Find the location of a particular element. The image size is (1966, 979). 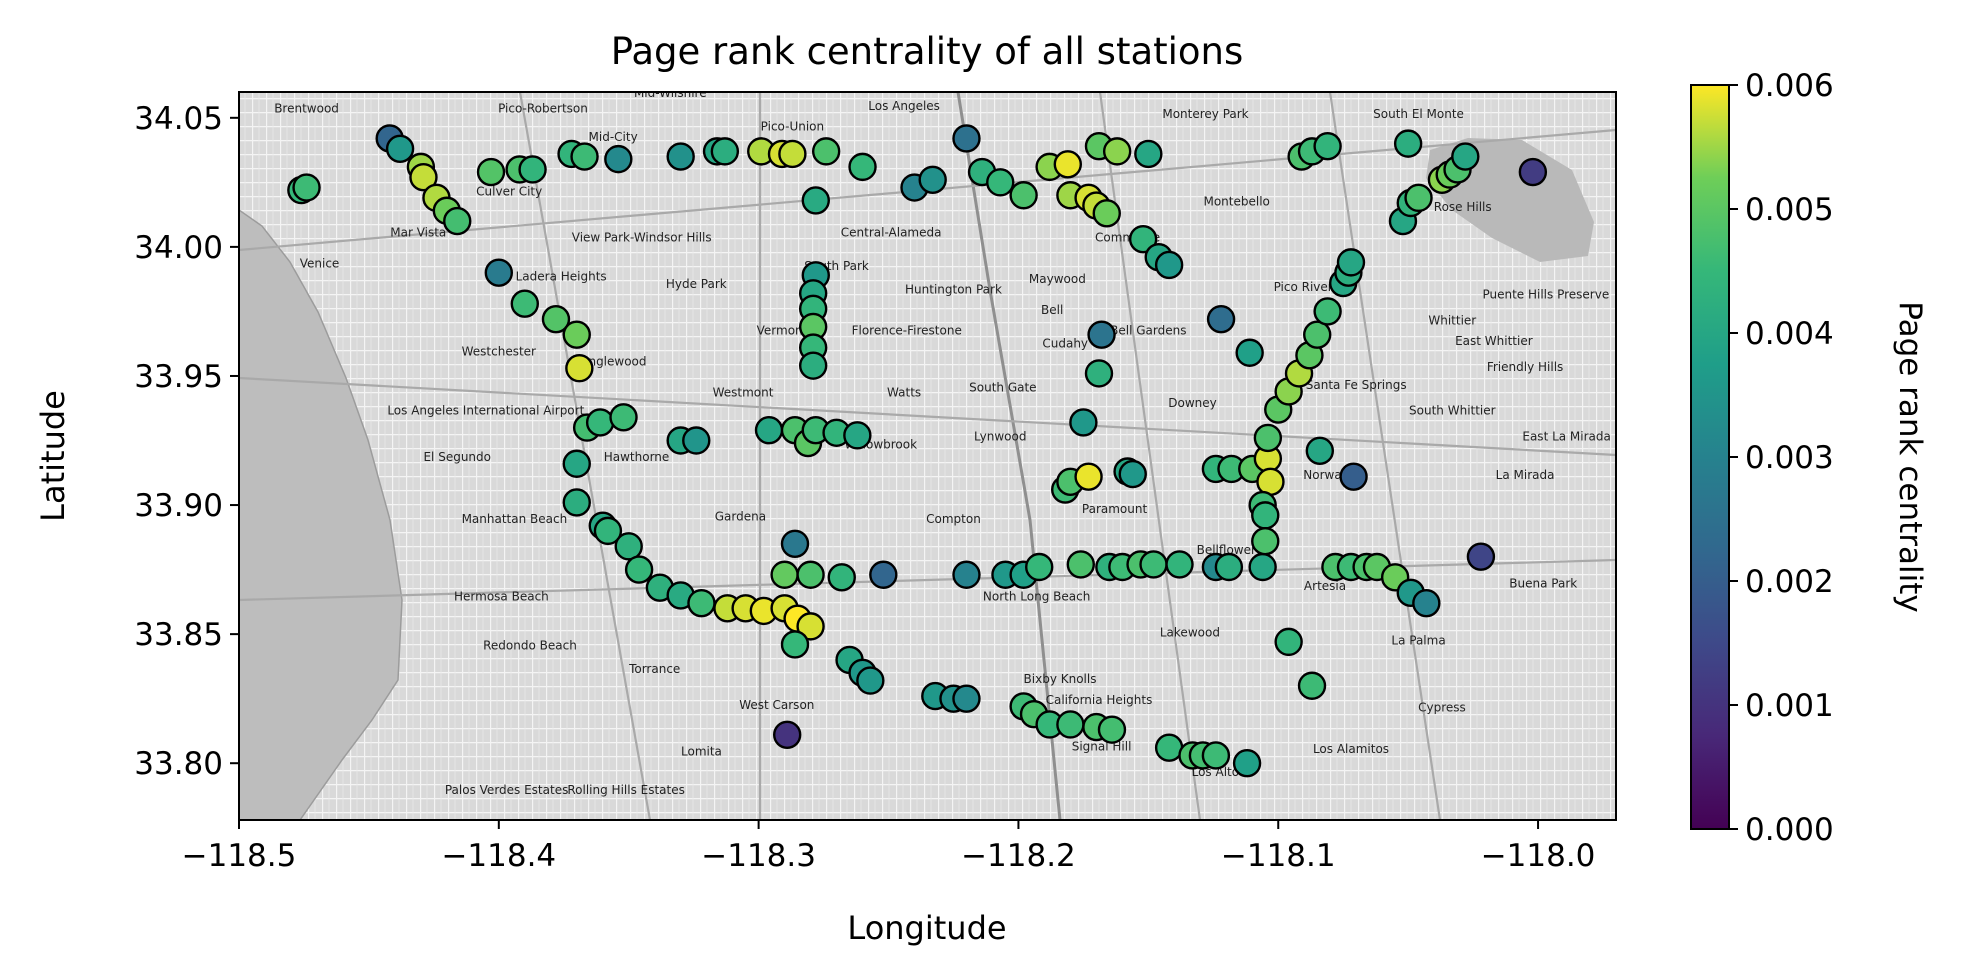

map-place-label: Pico Rivera is located at coordinates (1307, 287).